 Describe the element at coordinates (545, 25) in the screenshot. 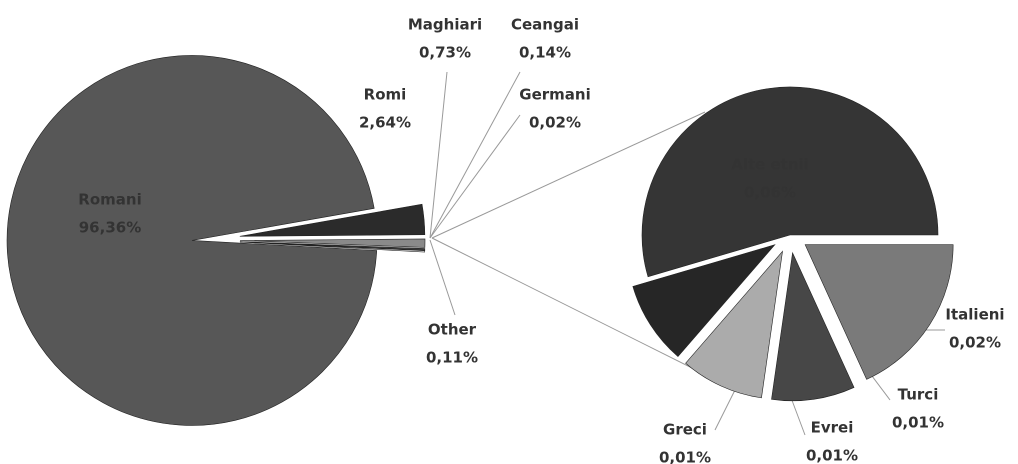

I see `slice-label: Ceangai` at that location.